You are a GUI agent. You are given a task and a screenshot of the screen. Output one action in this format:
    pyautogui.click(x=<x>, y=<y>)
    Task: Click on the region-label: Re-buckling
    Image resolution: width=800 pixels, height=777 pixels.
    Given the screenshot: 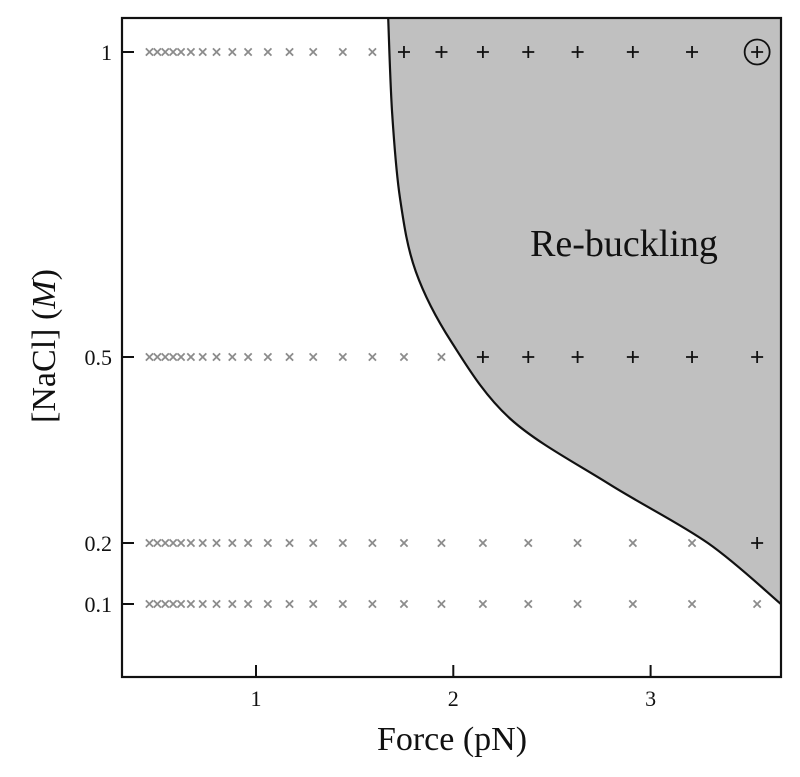 What is the action you would take?
    pyautogui.click(x=624, y=244)
    